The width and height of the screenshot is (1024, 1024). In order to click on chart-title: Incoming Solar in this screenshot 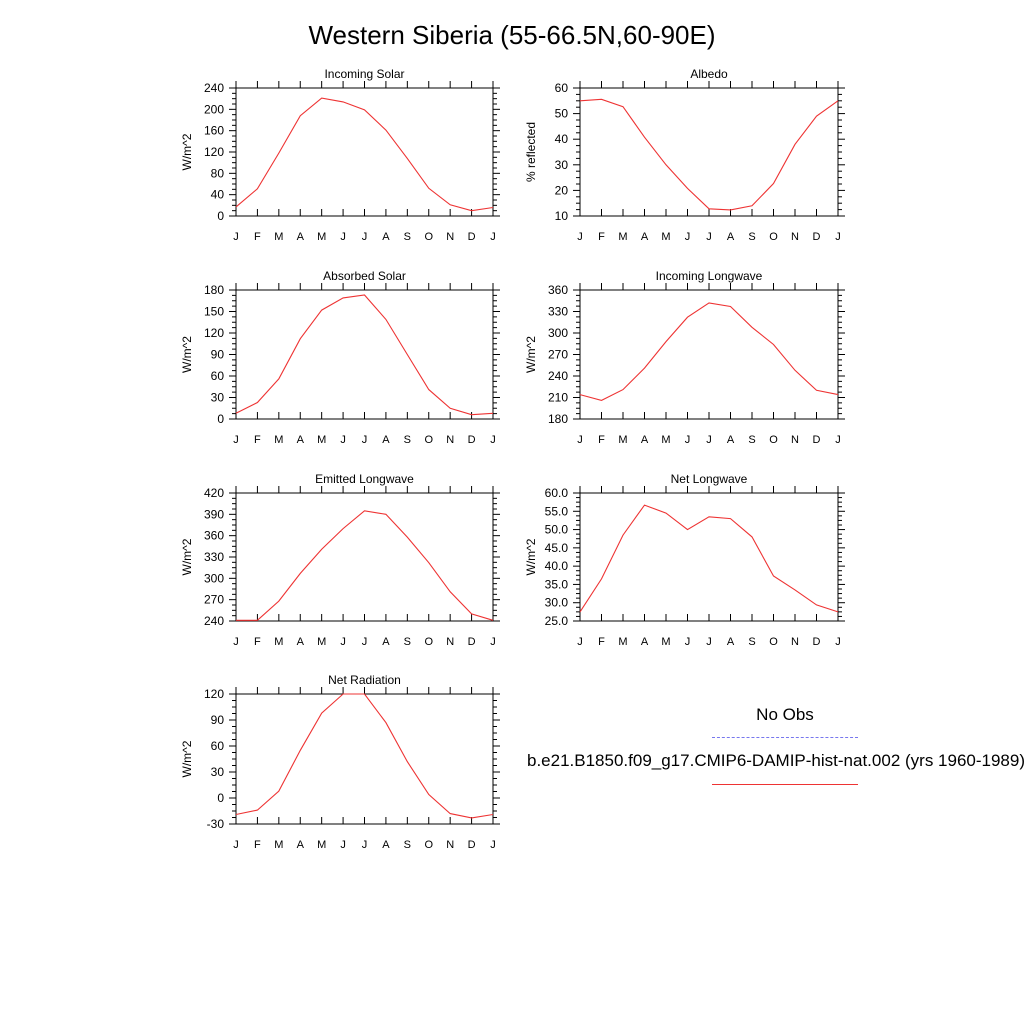, I will do `click(364, 74)`.